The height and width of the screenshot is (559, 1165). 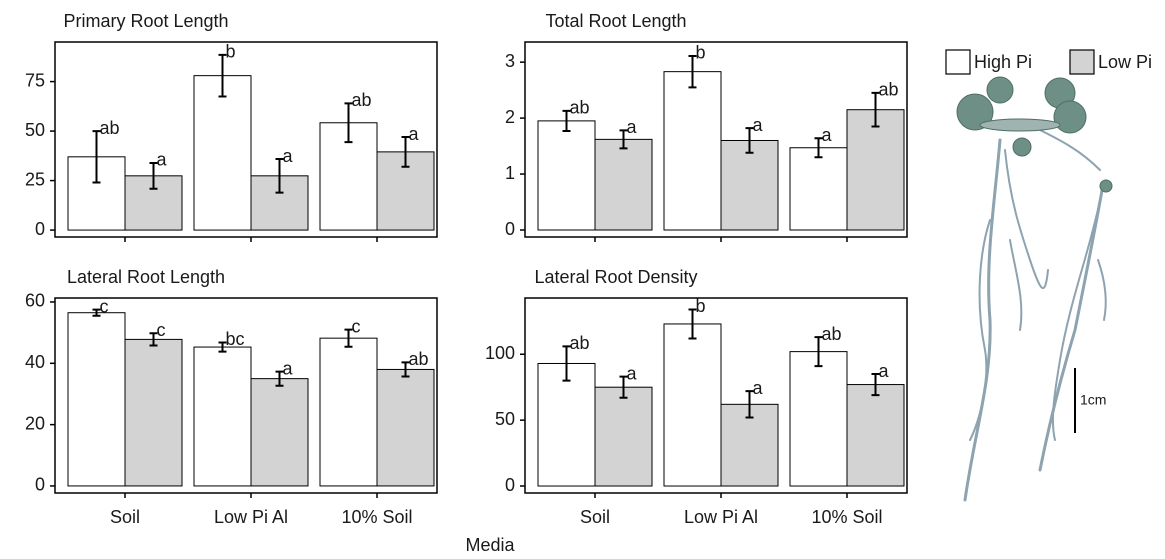 What do you see at coordinates (1125, 62) in the screenshot?
I see `legend-label: Low Pi` at bounding box center [1125, 62].